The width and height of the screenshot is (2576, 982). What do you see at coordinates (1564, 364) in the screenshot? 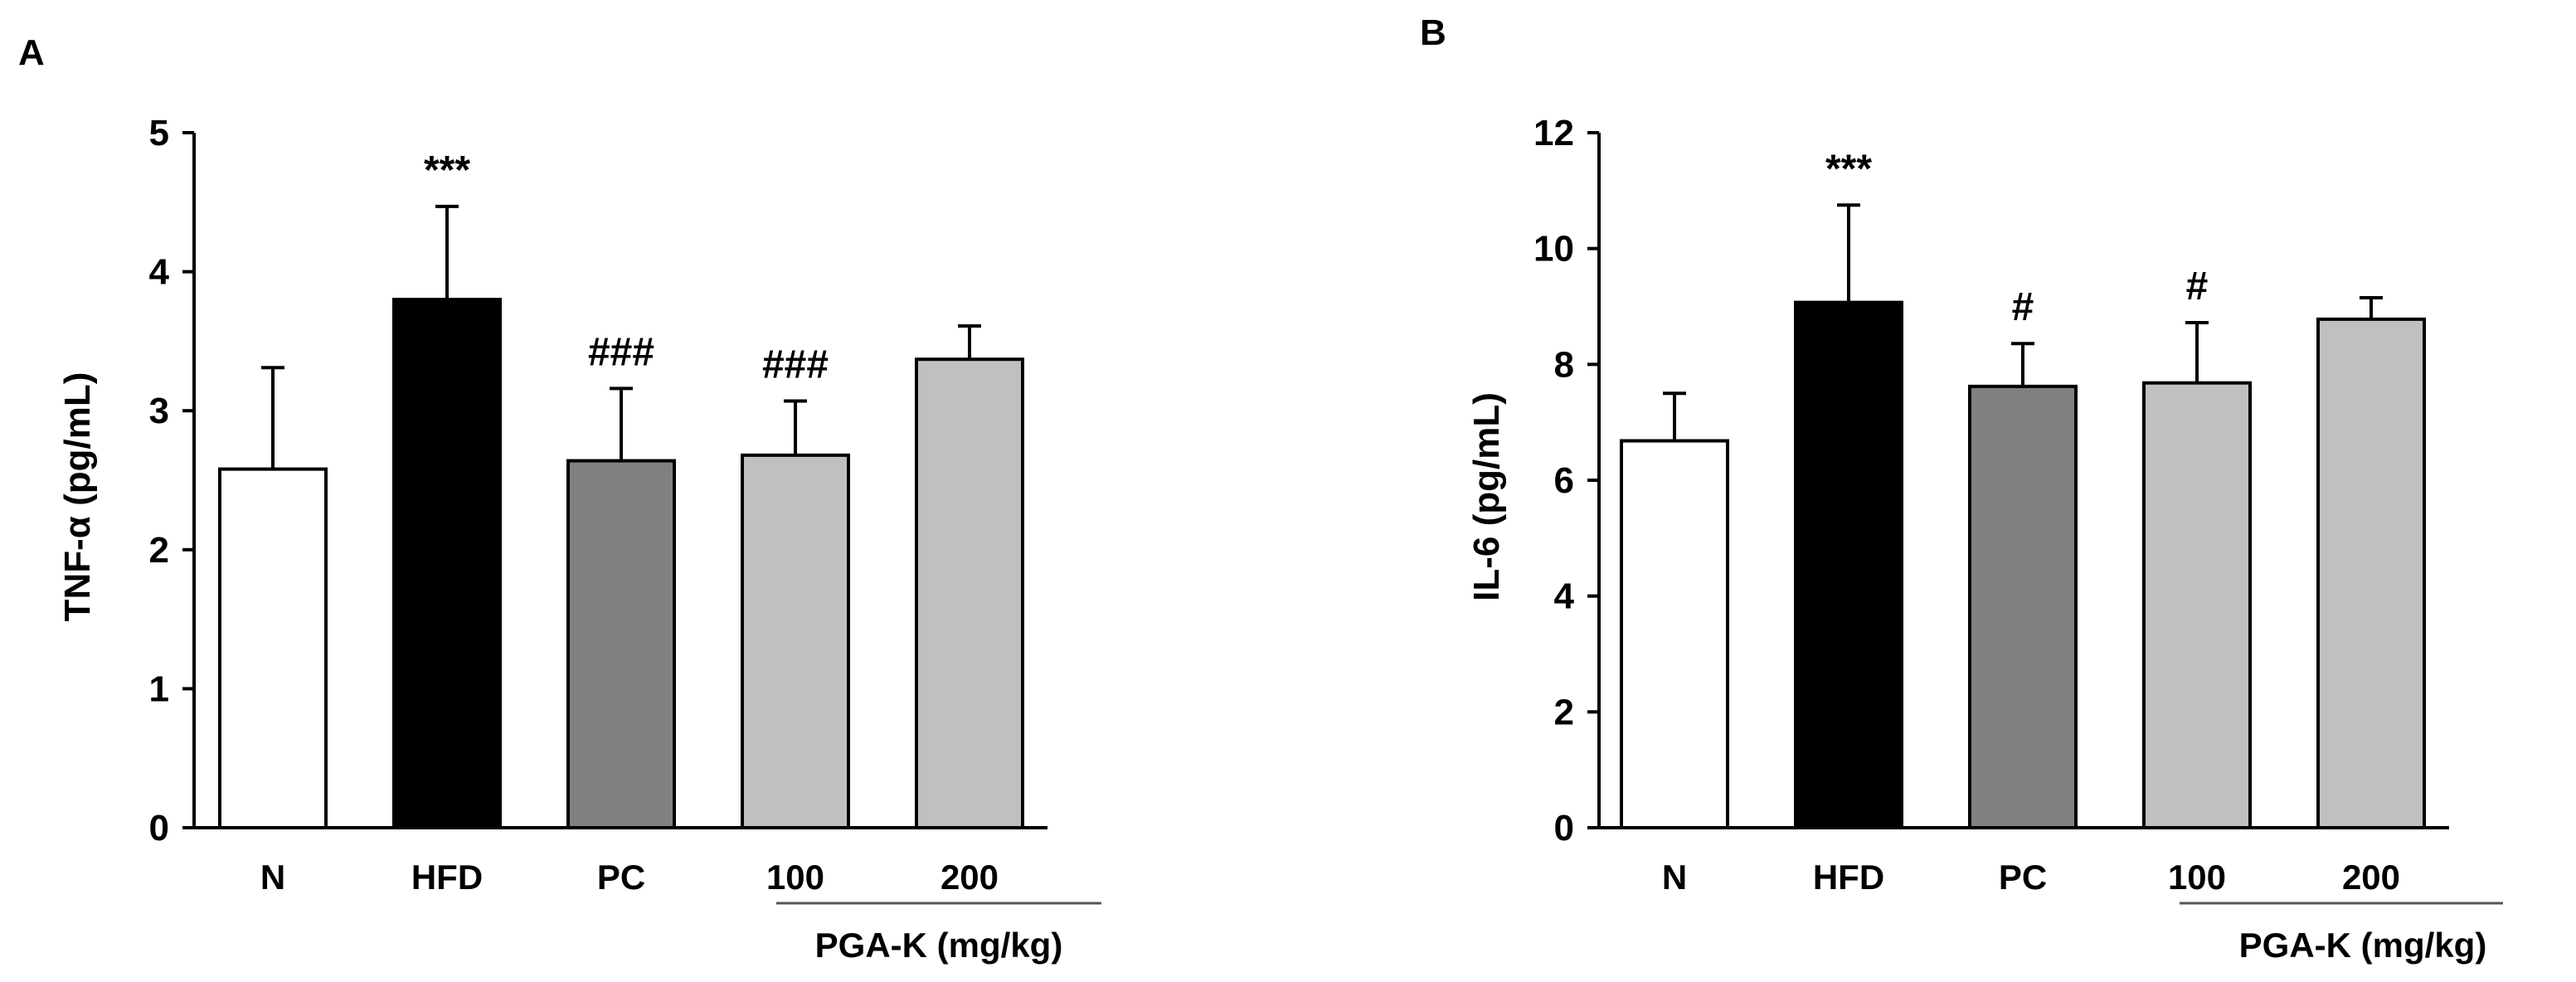
I see `y-tick-label: 8` at bounding box center [1564, 364].